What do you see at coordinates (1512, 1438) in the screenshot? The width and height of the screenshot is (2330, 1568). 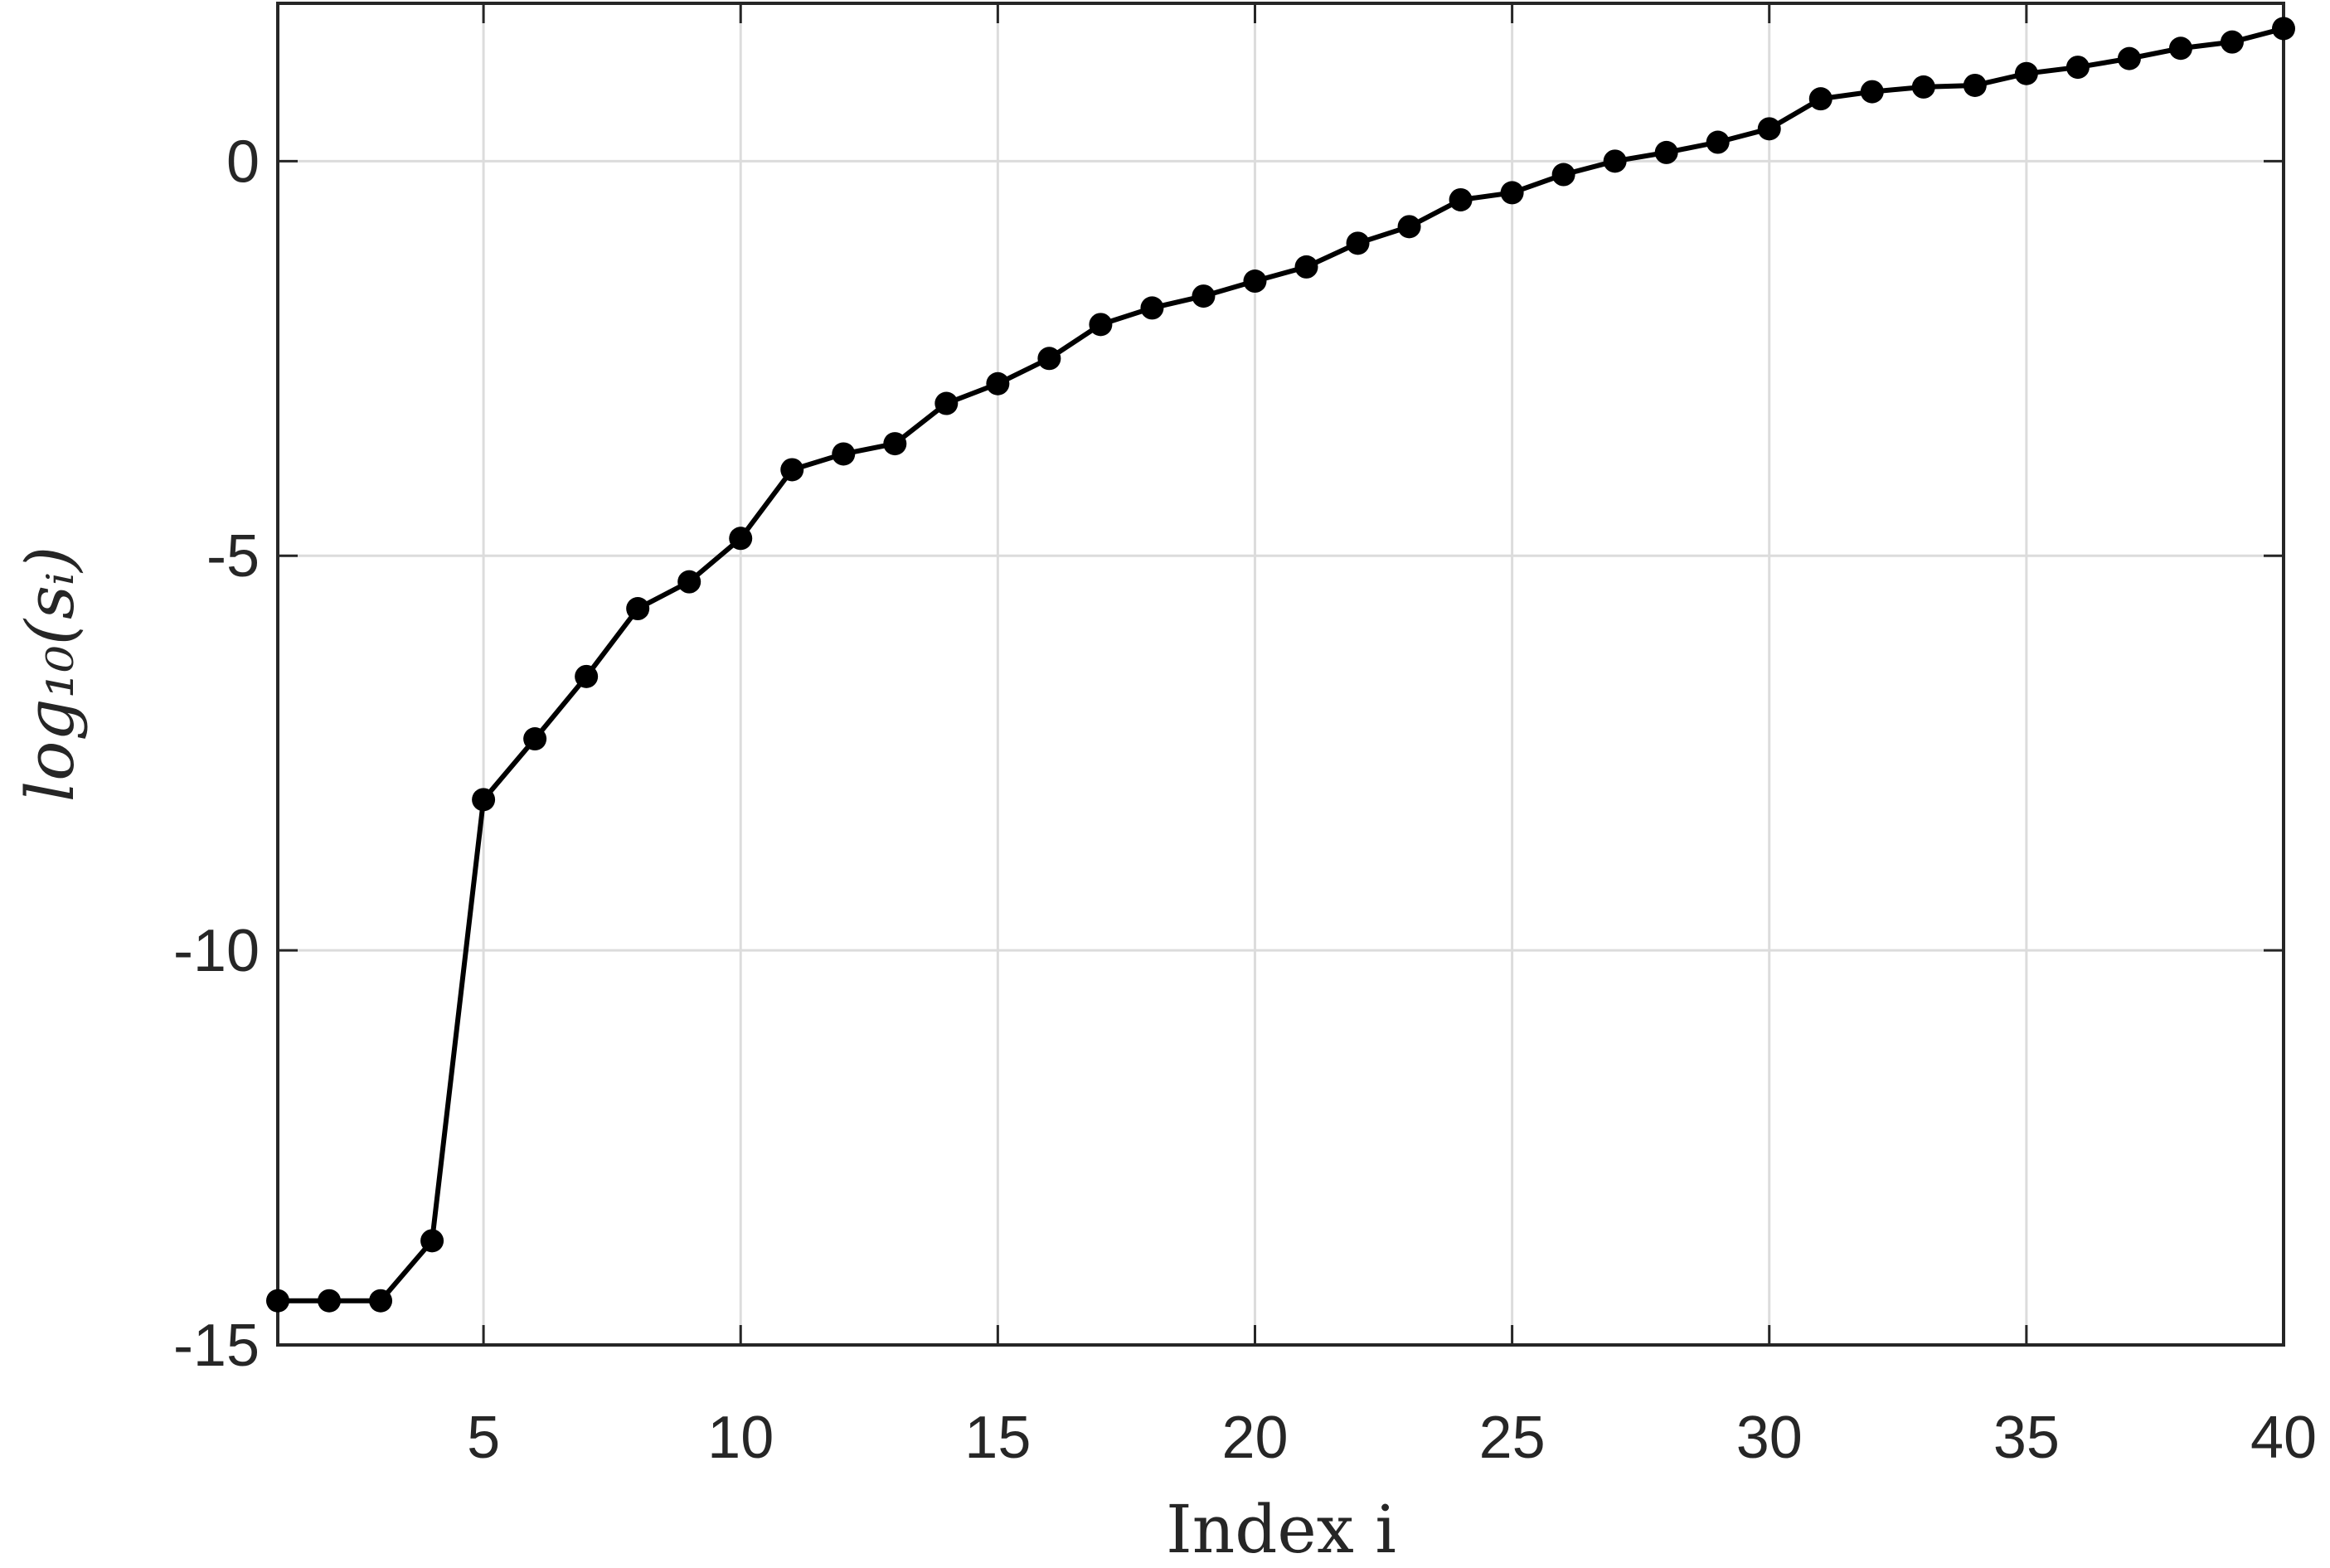 I see `x-tick-label: 25` at bounding box center [1512, 1438].